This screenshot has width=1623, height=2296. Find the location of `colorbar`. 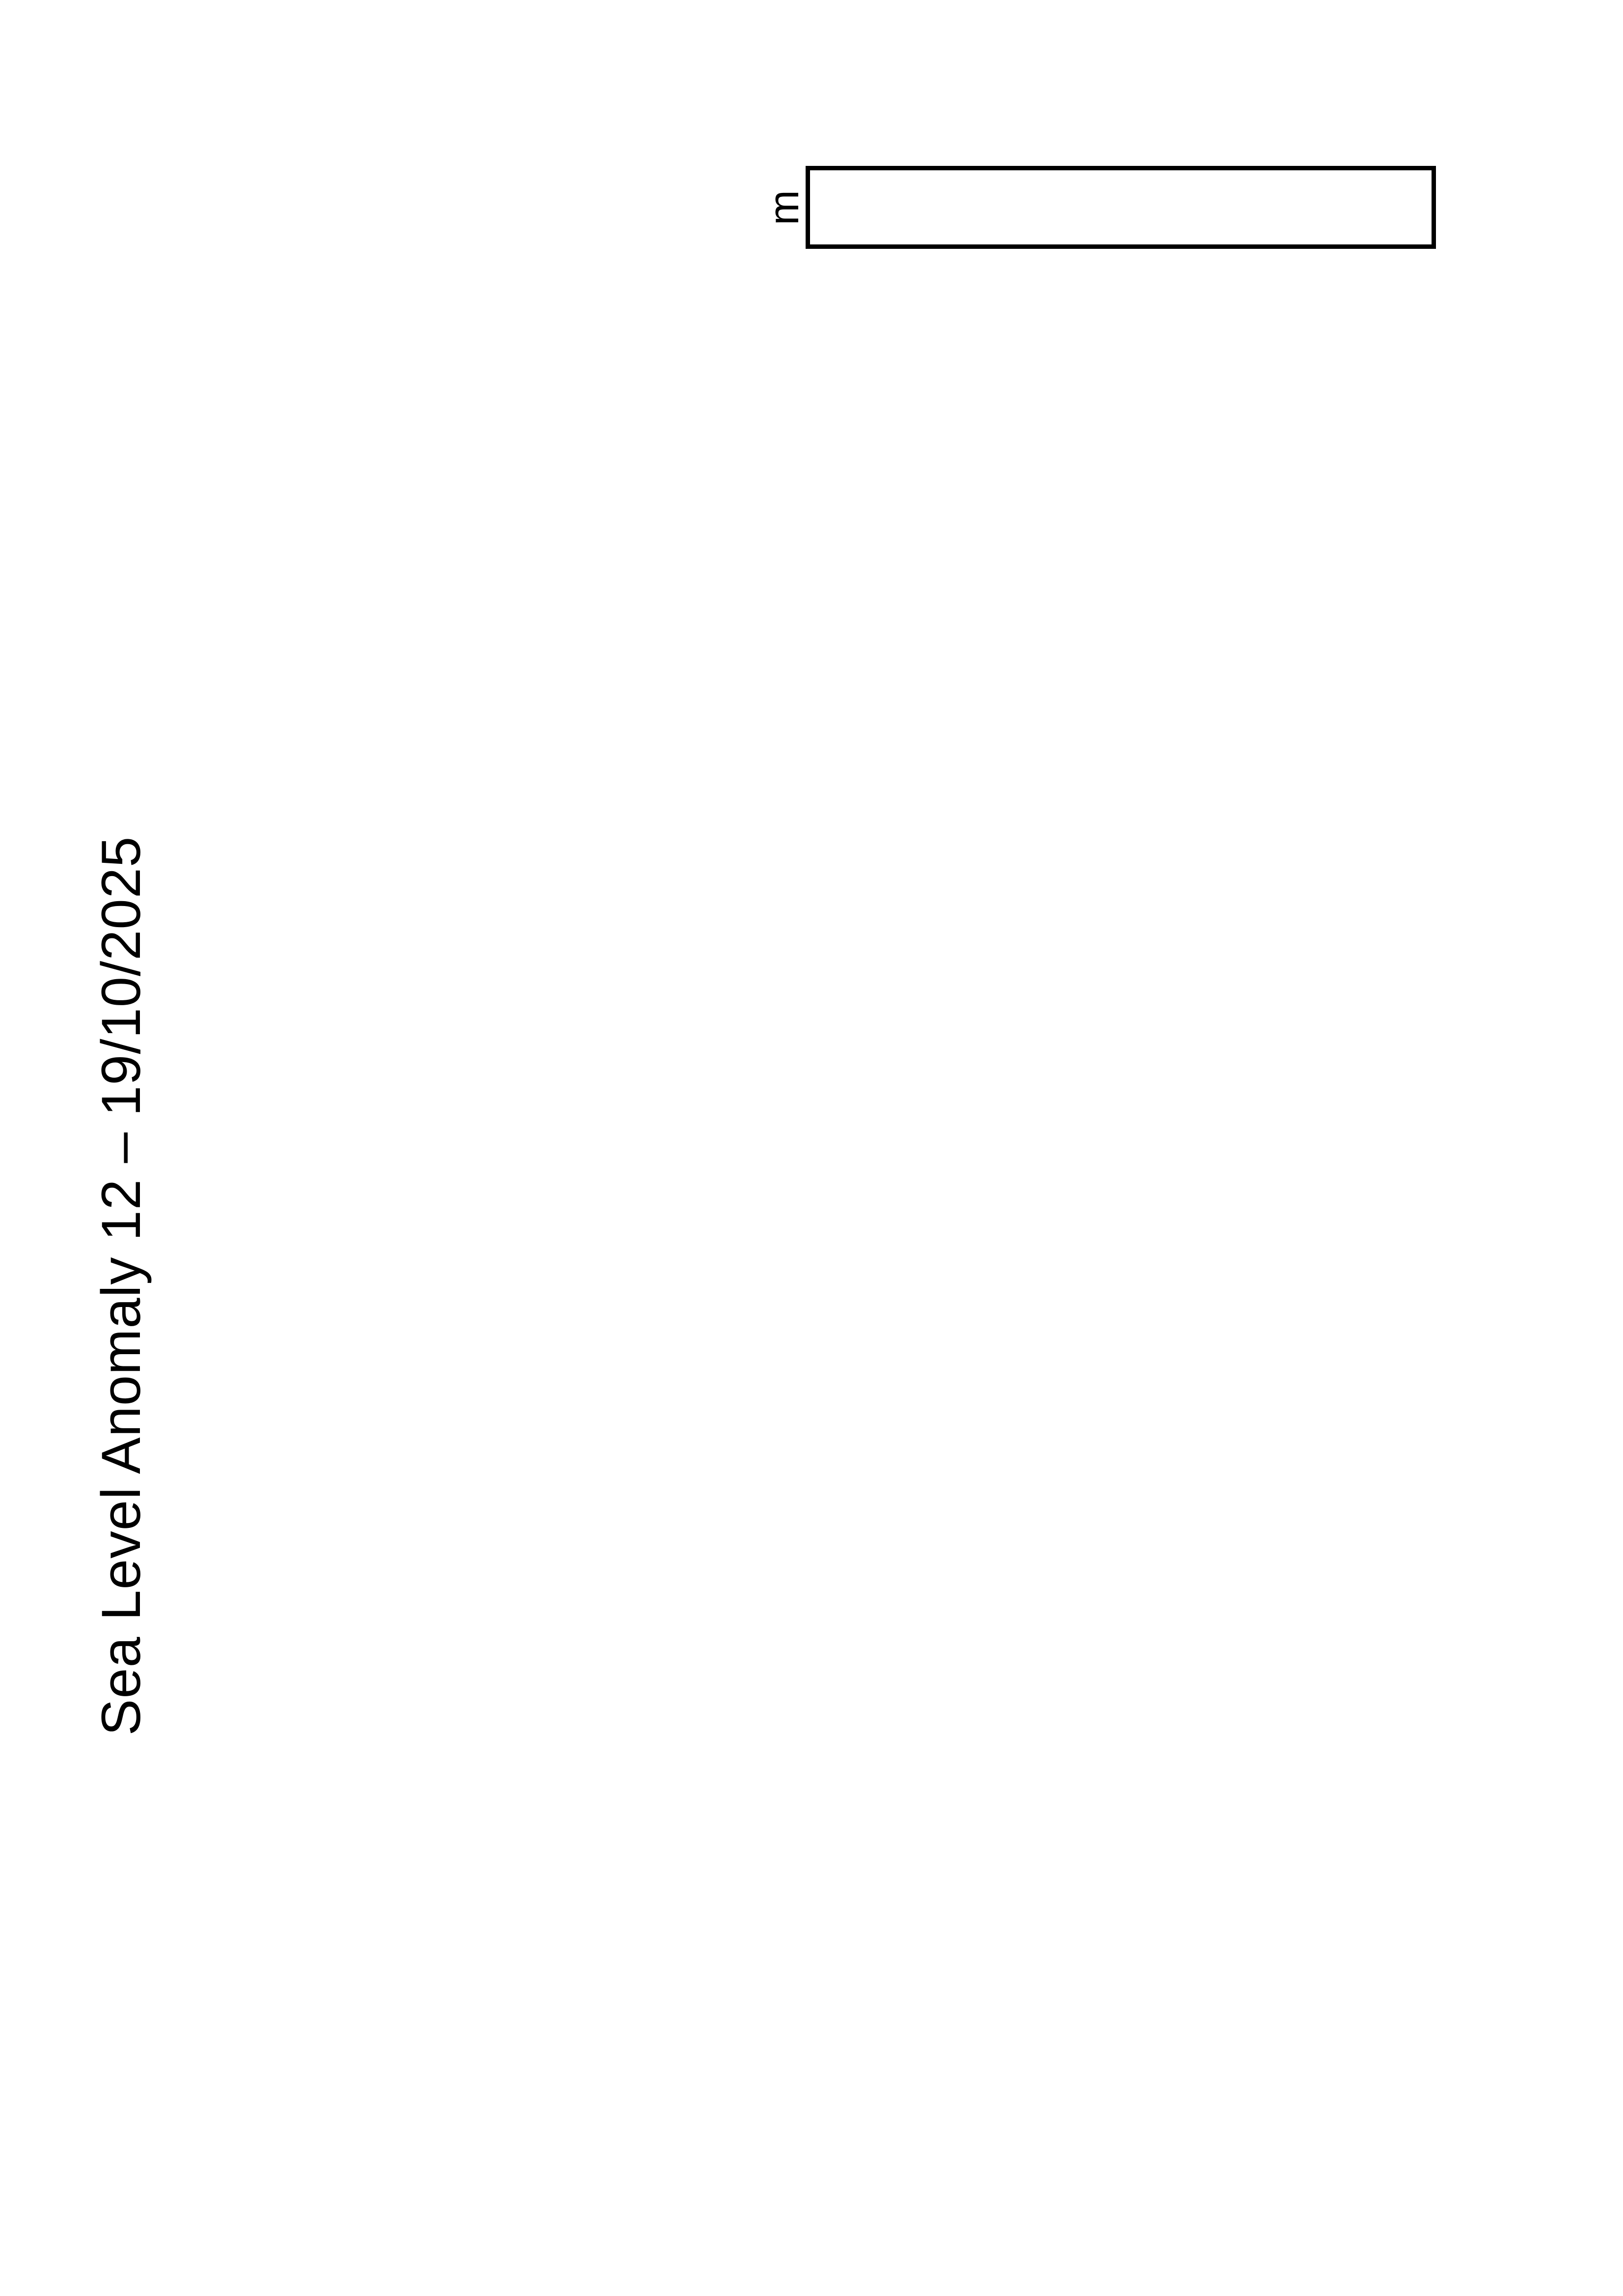

colorbar is located at coordinates (1121, 207).